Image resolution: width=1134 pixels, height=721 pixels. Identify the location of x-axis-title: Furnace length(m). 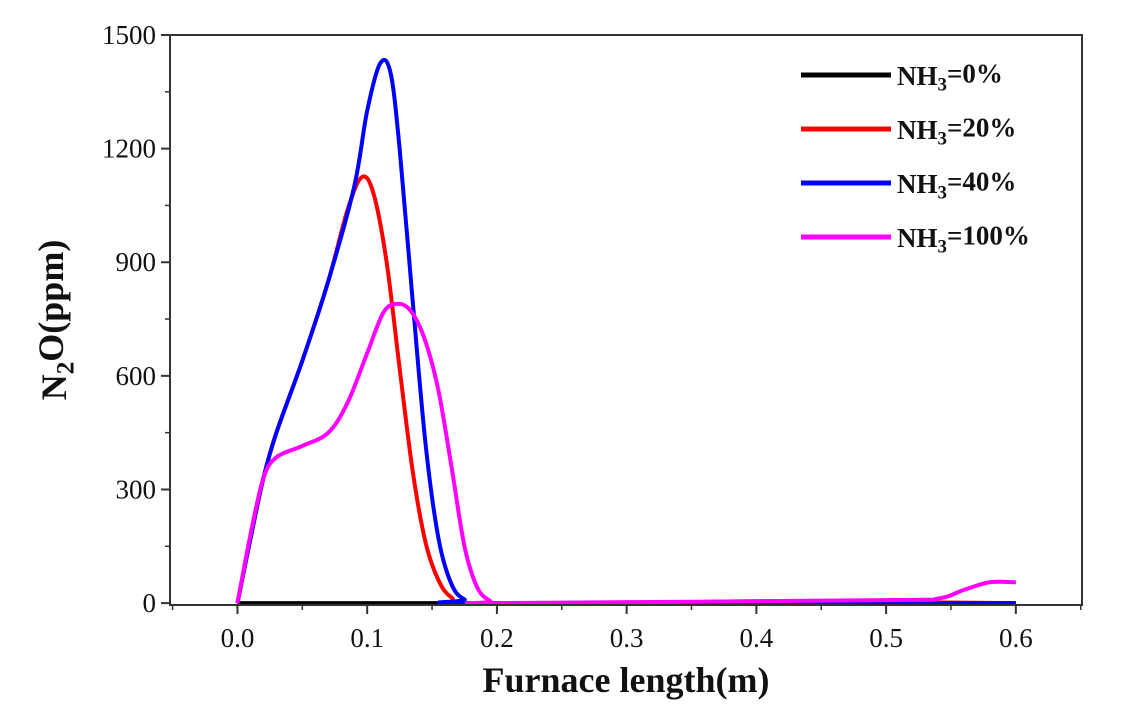
(626, 680).